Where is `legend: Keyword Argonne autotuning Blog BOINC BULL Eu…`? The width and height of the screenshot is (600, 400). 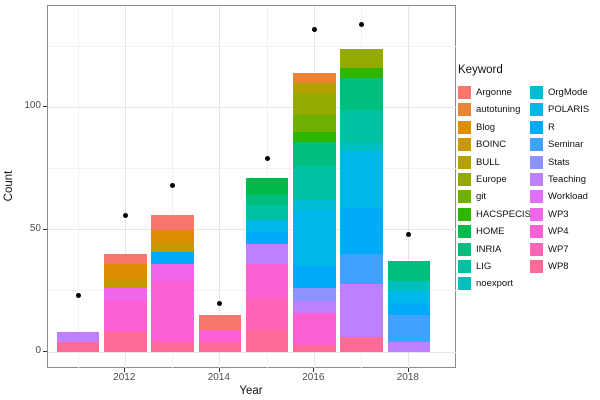 legend: Keyword Argonne autotuning Blog BOINC BULL Eu… is located at coordinates (529, 177).